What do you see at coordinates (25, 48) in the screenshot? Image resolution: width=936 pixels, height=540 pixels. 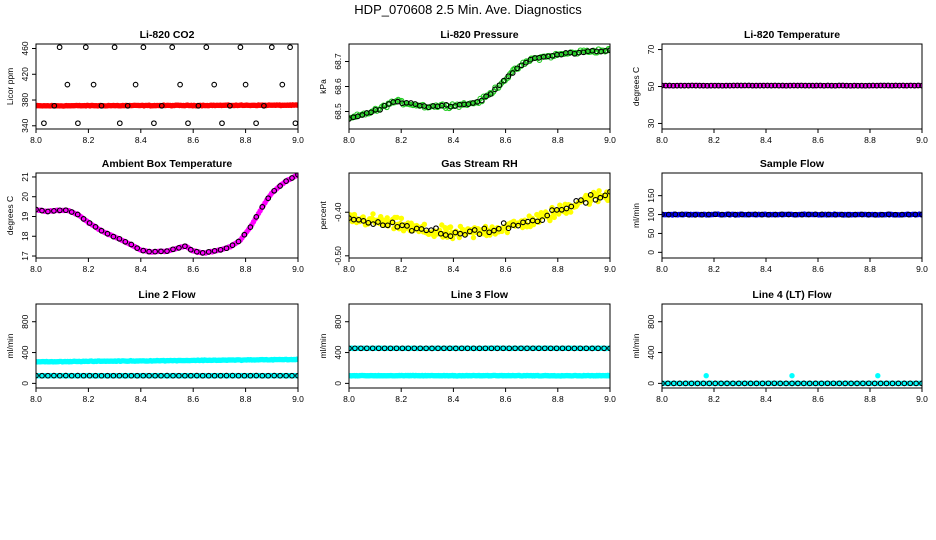 I see `y-tick-label: 460` at bounding box center [25, 48].